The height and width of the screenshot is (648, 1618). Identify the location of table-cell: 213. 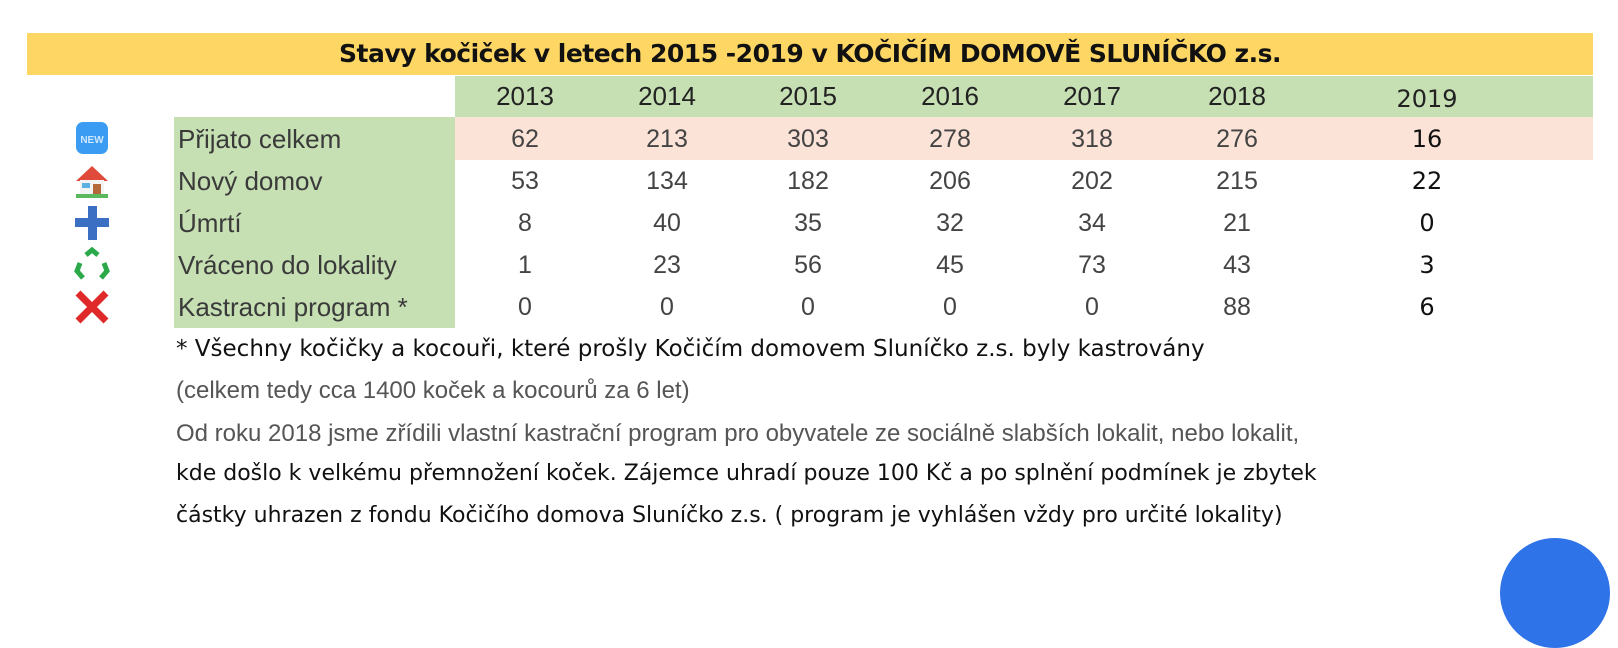
(667, 139).